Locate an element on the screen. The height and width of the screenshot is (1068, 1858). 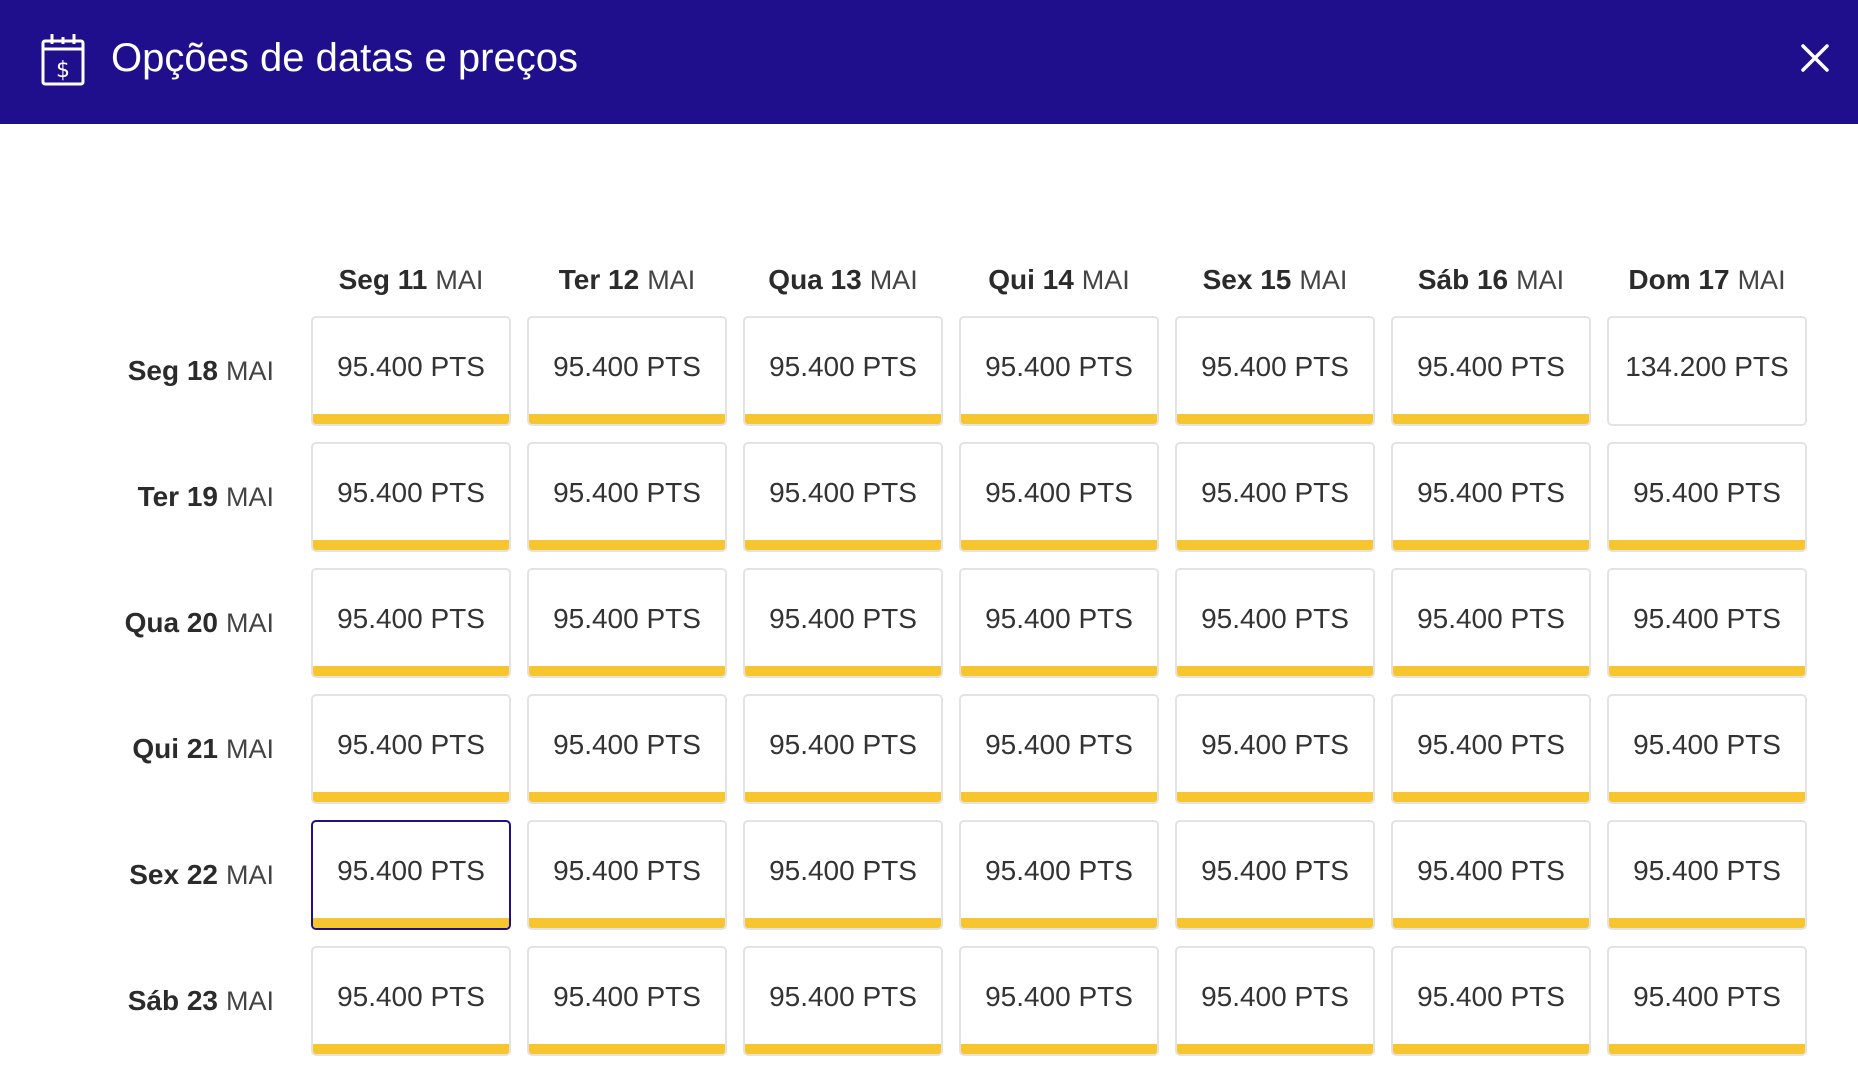
column-header-day: Seg 11 is located at coordinates (383, 279).